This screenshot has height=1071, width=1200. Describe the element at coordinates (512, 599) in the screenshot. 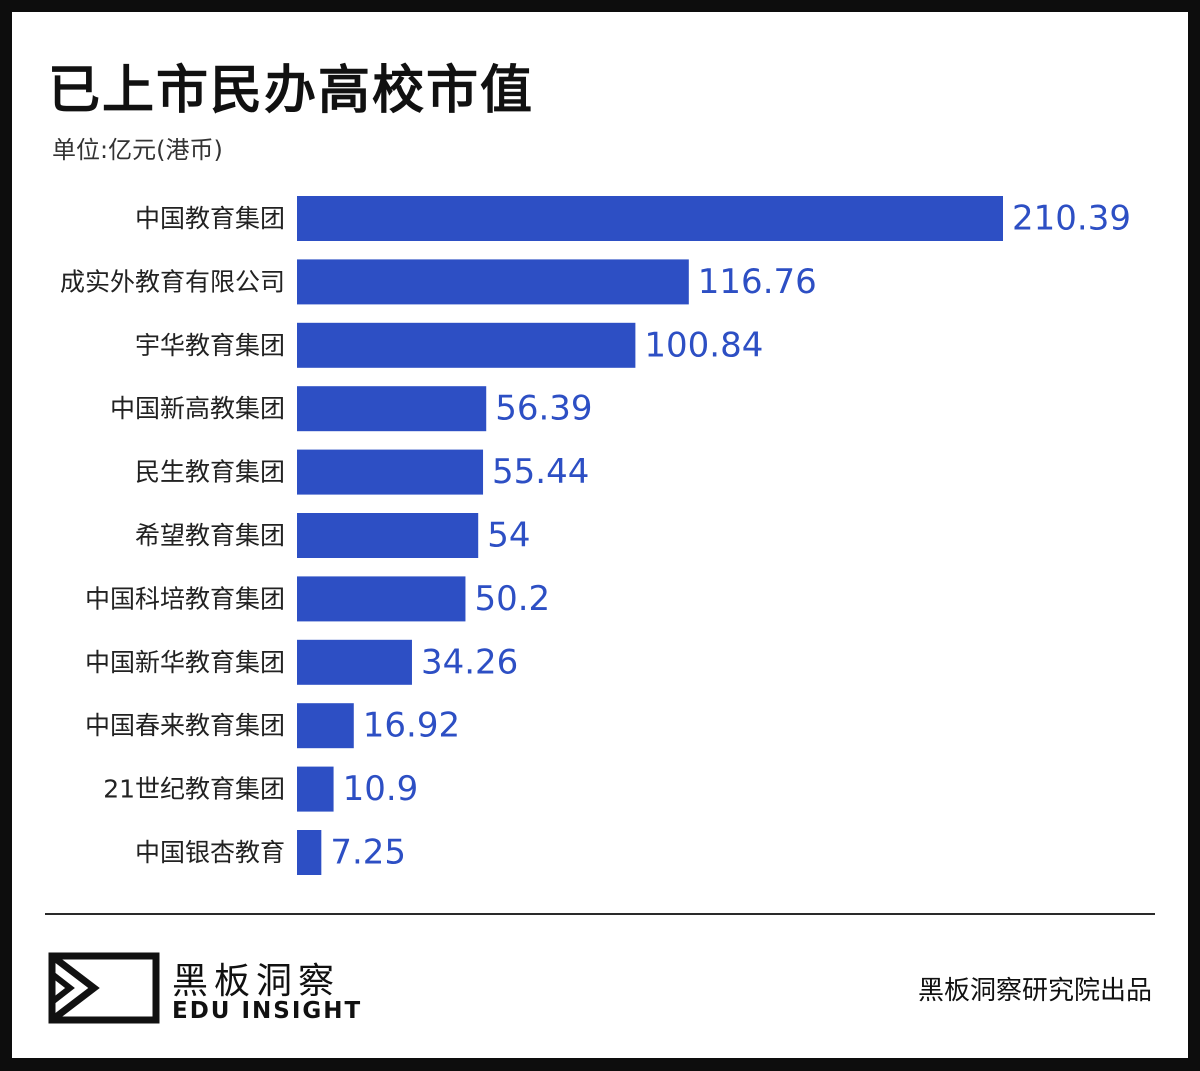

I see `value-label: 50.2` at that location.